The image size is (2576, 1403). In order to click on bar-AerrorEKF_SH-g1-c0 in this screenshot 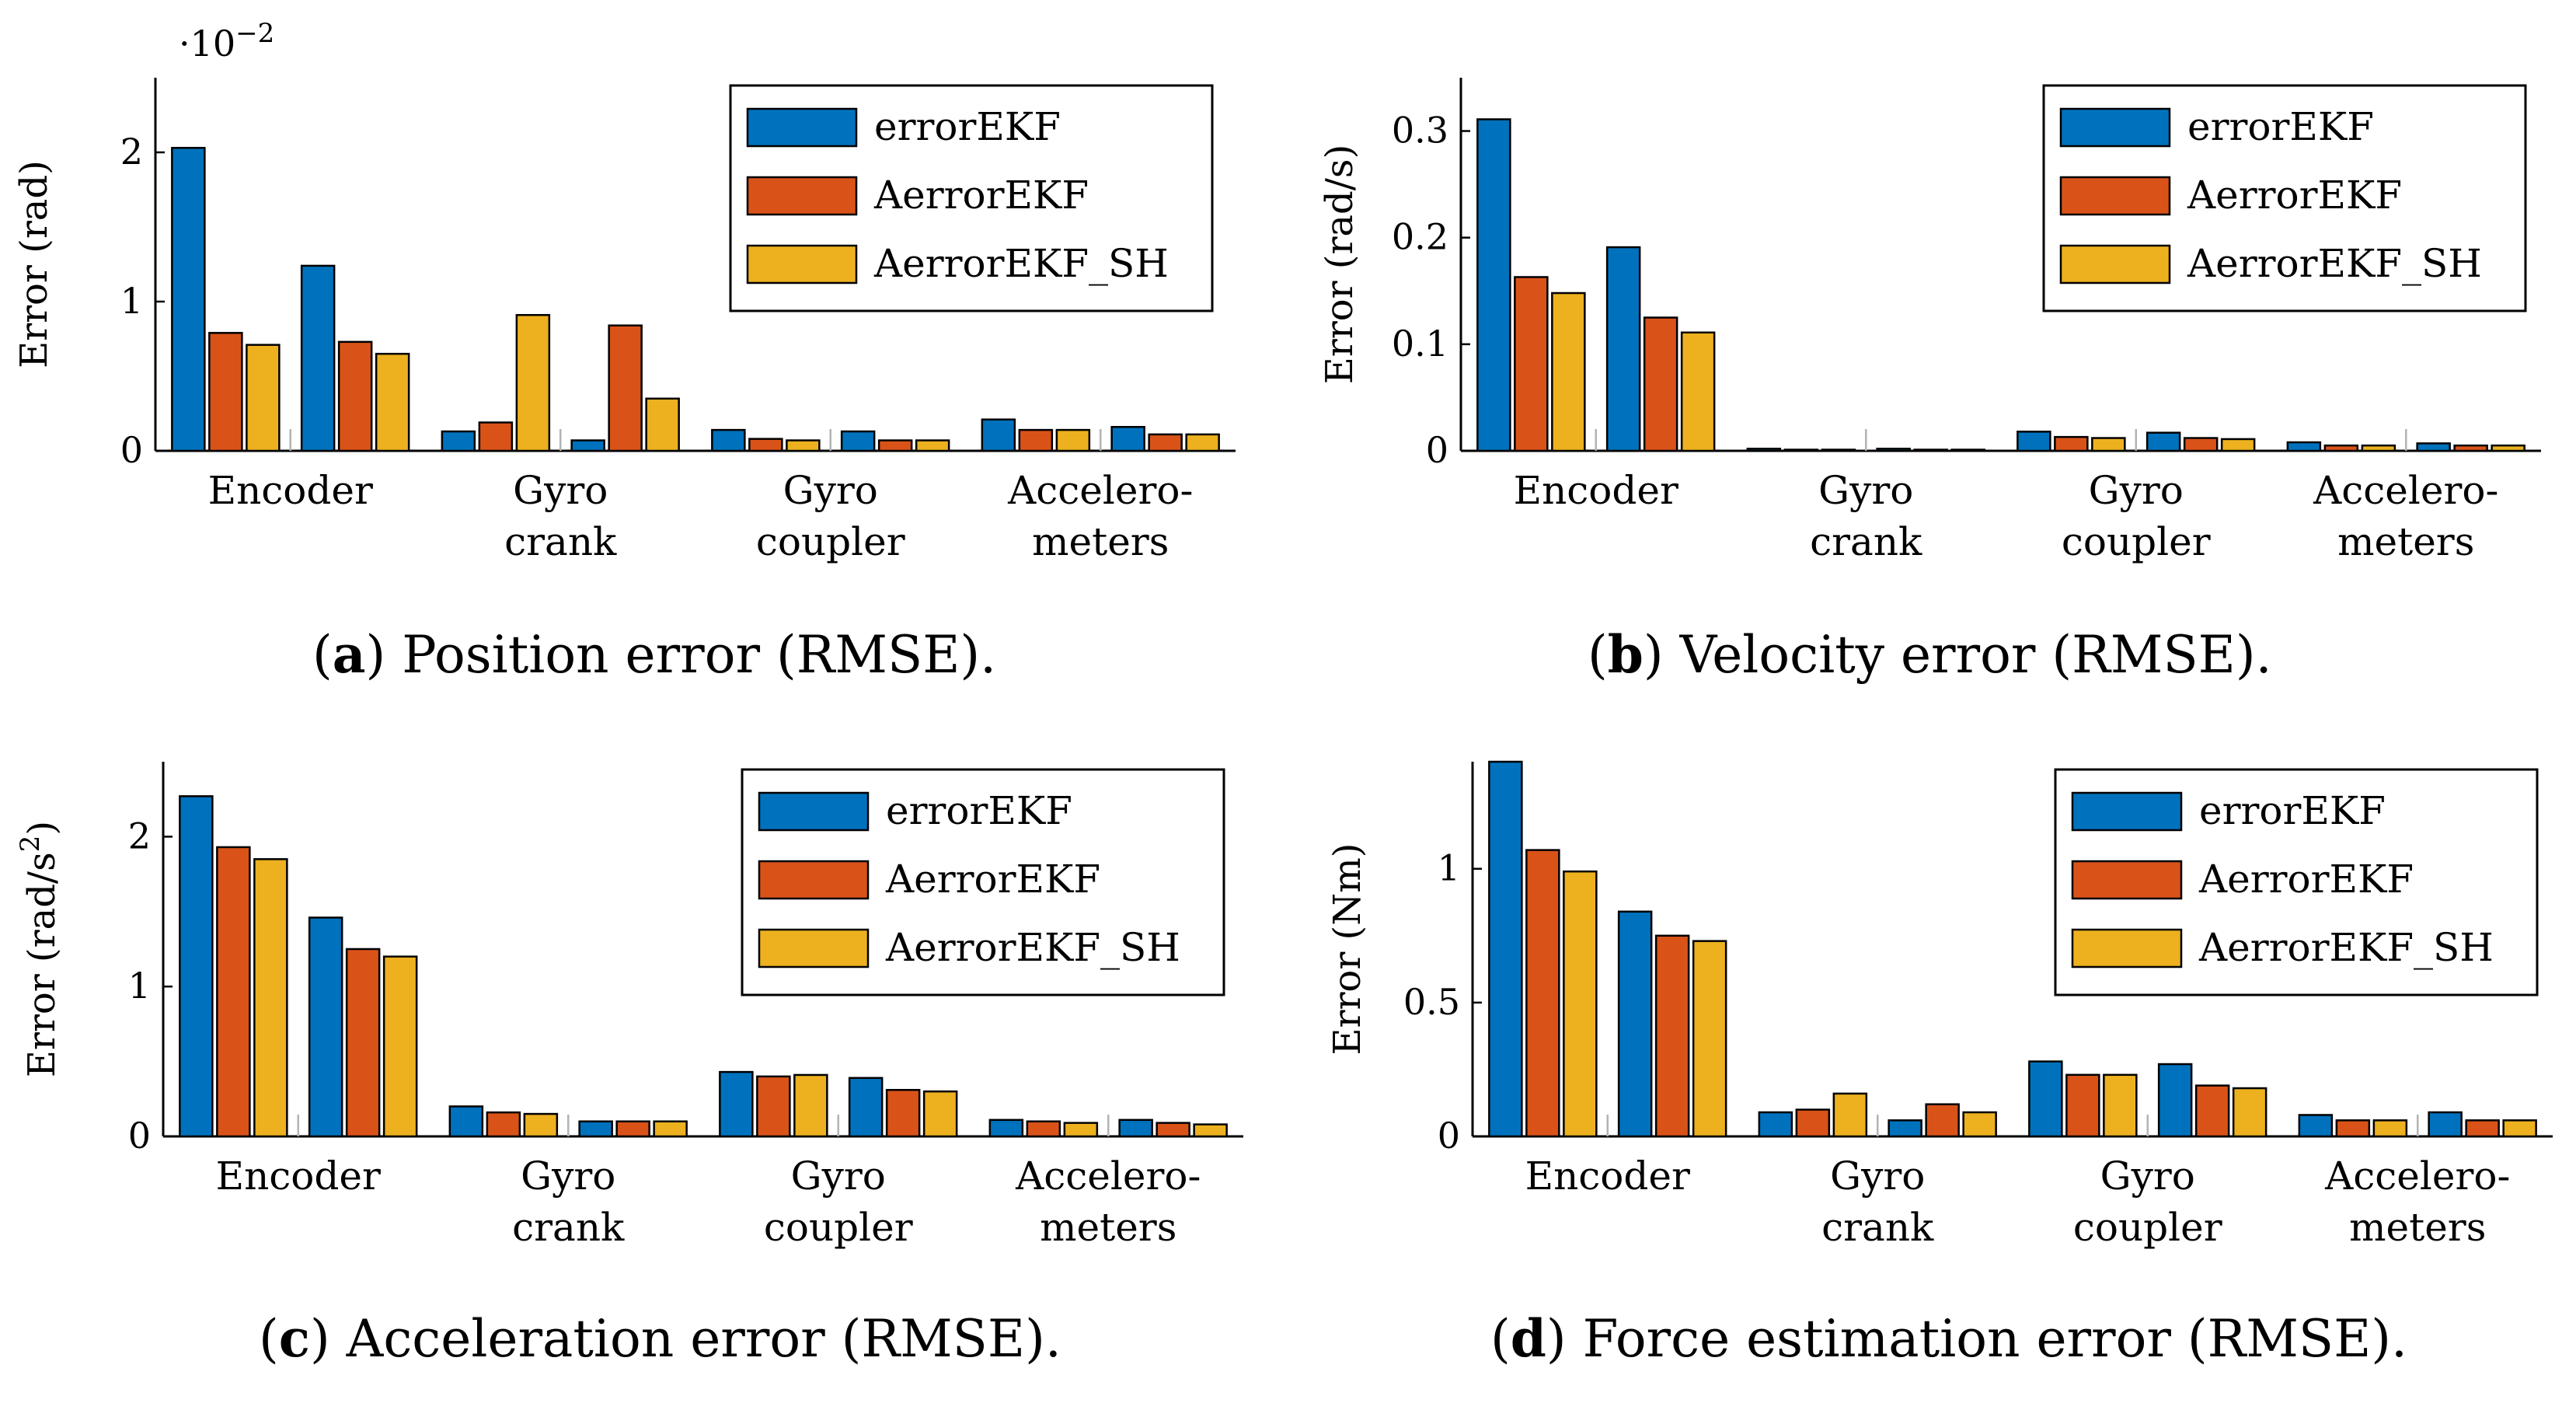, I will do `click(533, 383)`.